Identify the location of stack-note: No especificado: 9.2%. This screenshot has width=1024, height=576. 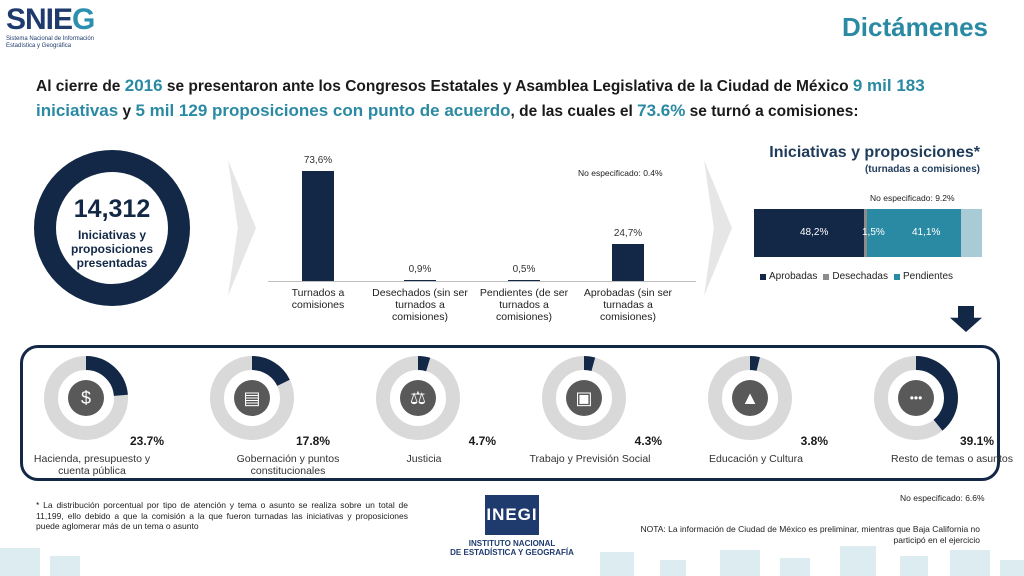
(912, 198).